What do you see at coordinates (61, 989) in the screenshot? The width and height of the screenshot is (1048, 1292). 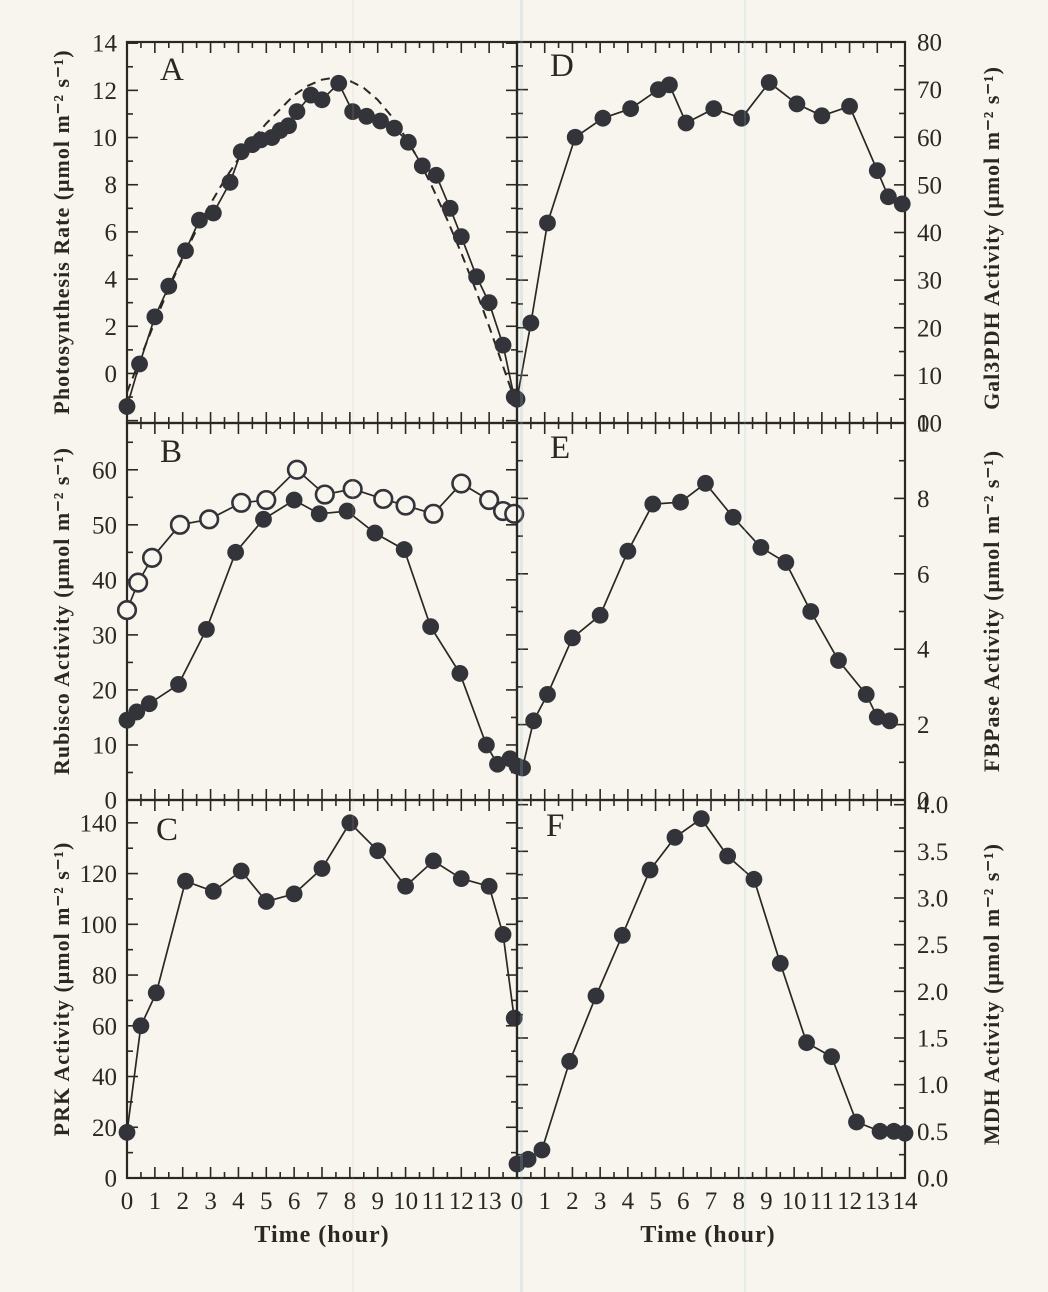 I see `y-axis-title-prk: PRK Activity (μmol m⁻² s⁻¹)` at bounding box center [61, 989].